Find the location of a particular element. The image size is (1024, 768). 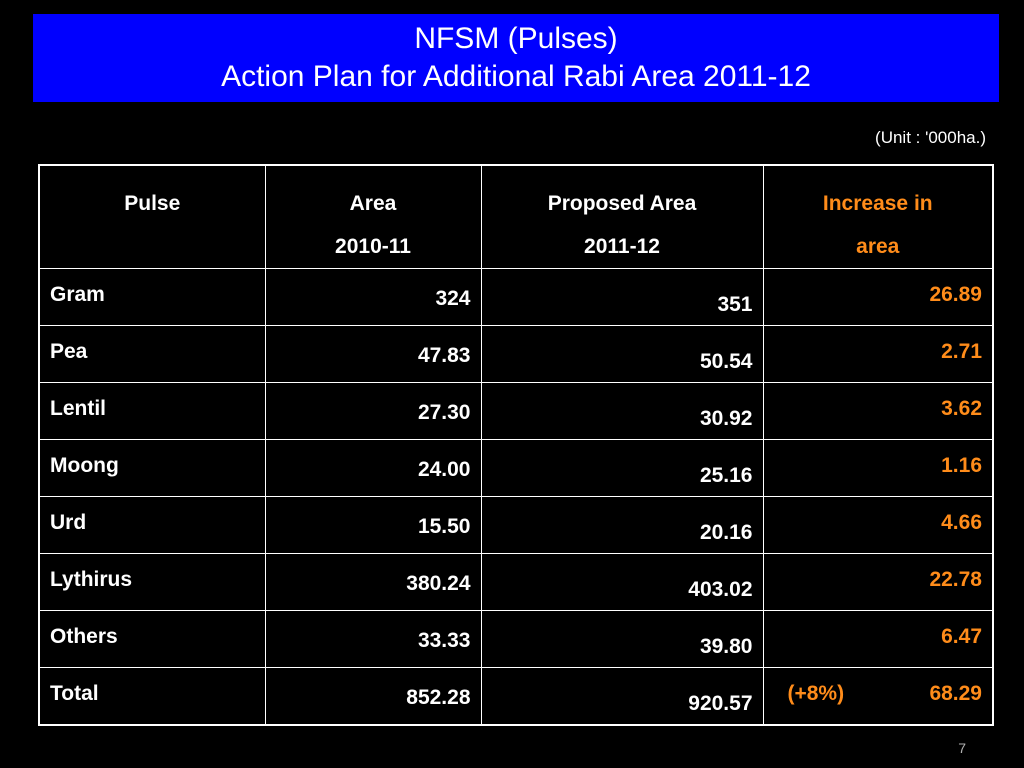

proposed-value: 50.54 is located at coordinates (622, 354).